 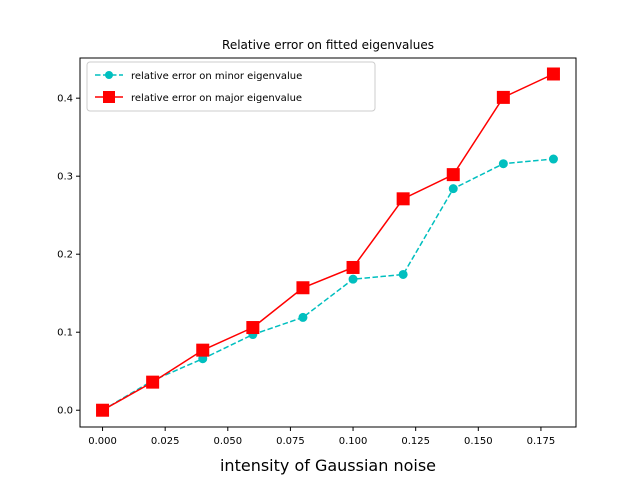 What do you see at coordinates (65, 333) in the screenshot?
I see `y-tick-label: 0.1` at bounding box center [65, 333].